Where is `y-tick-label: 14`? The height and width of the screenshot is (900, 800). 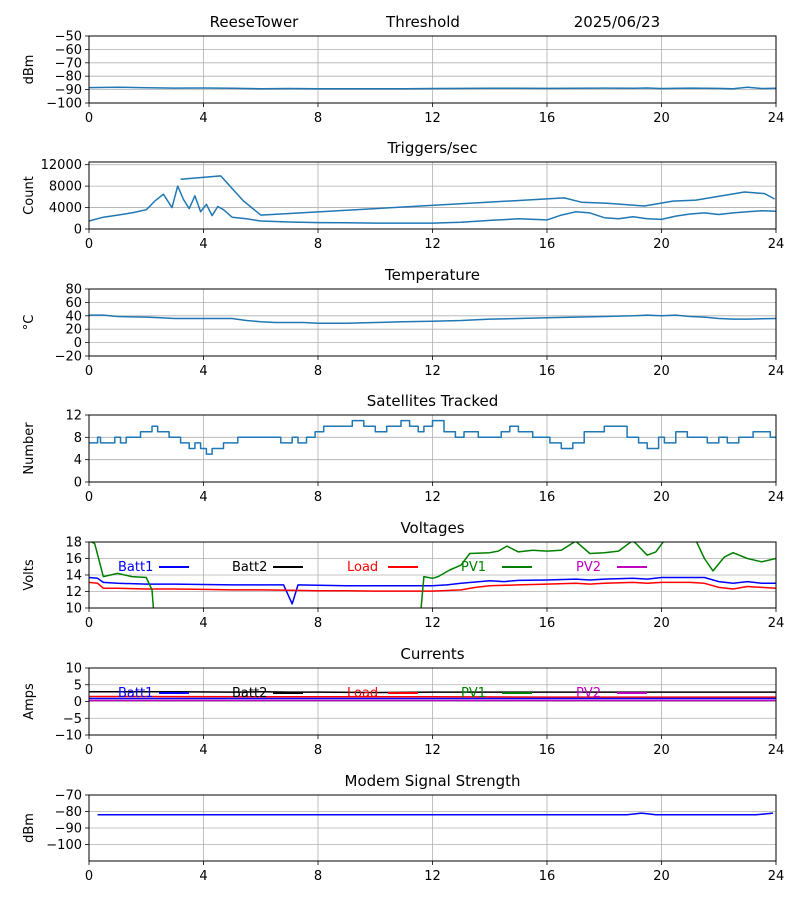
y-tick-label: 14 is located at coordinates (73, 576).